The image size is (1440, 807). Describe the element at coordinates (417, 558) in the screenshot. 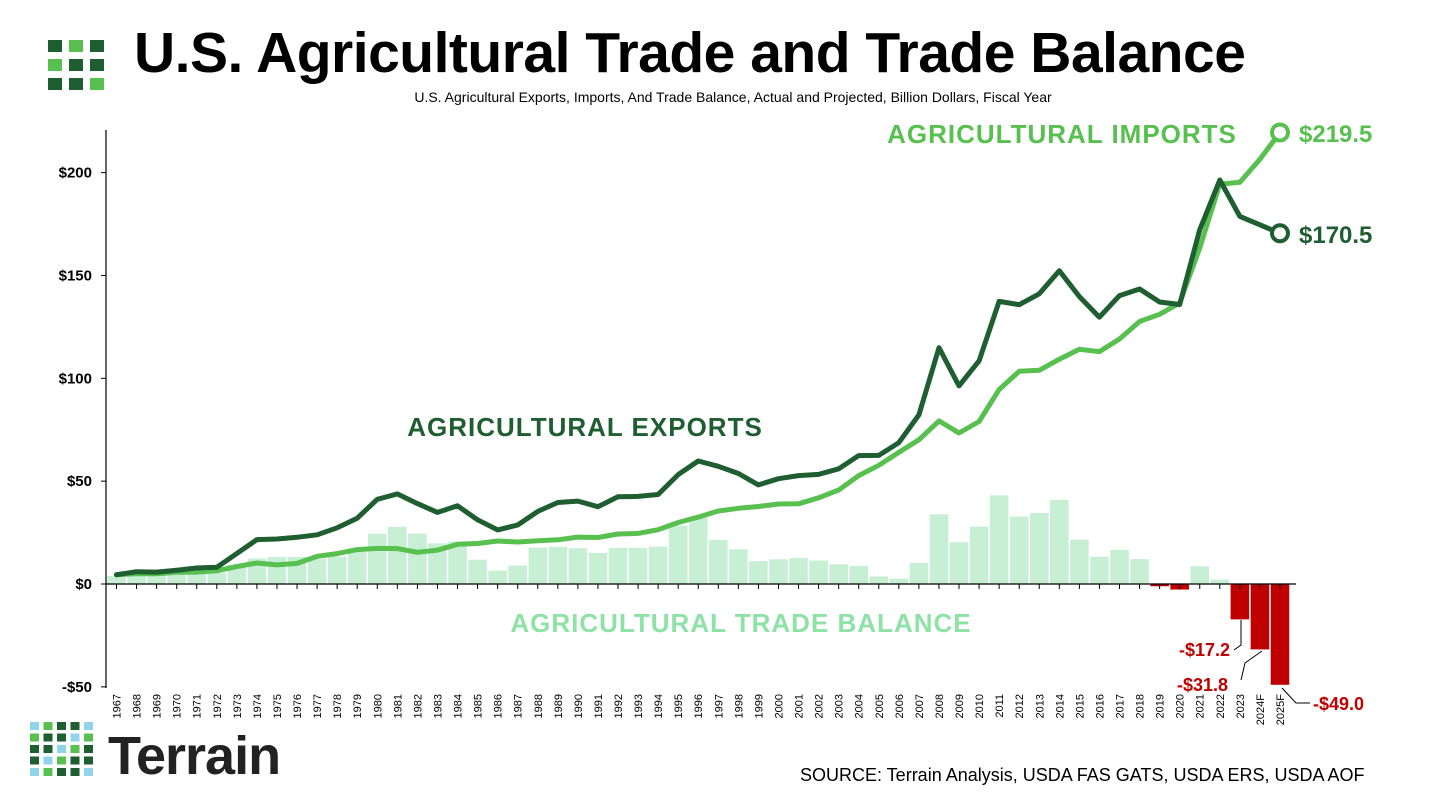

I see `balance-bar-1982` at that location.